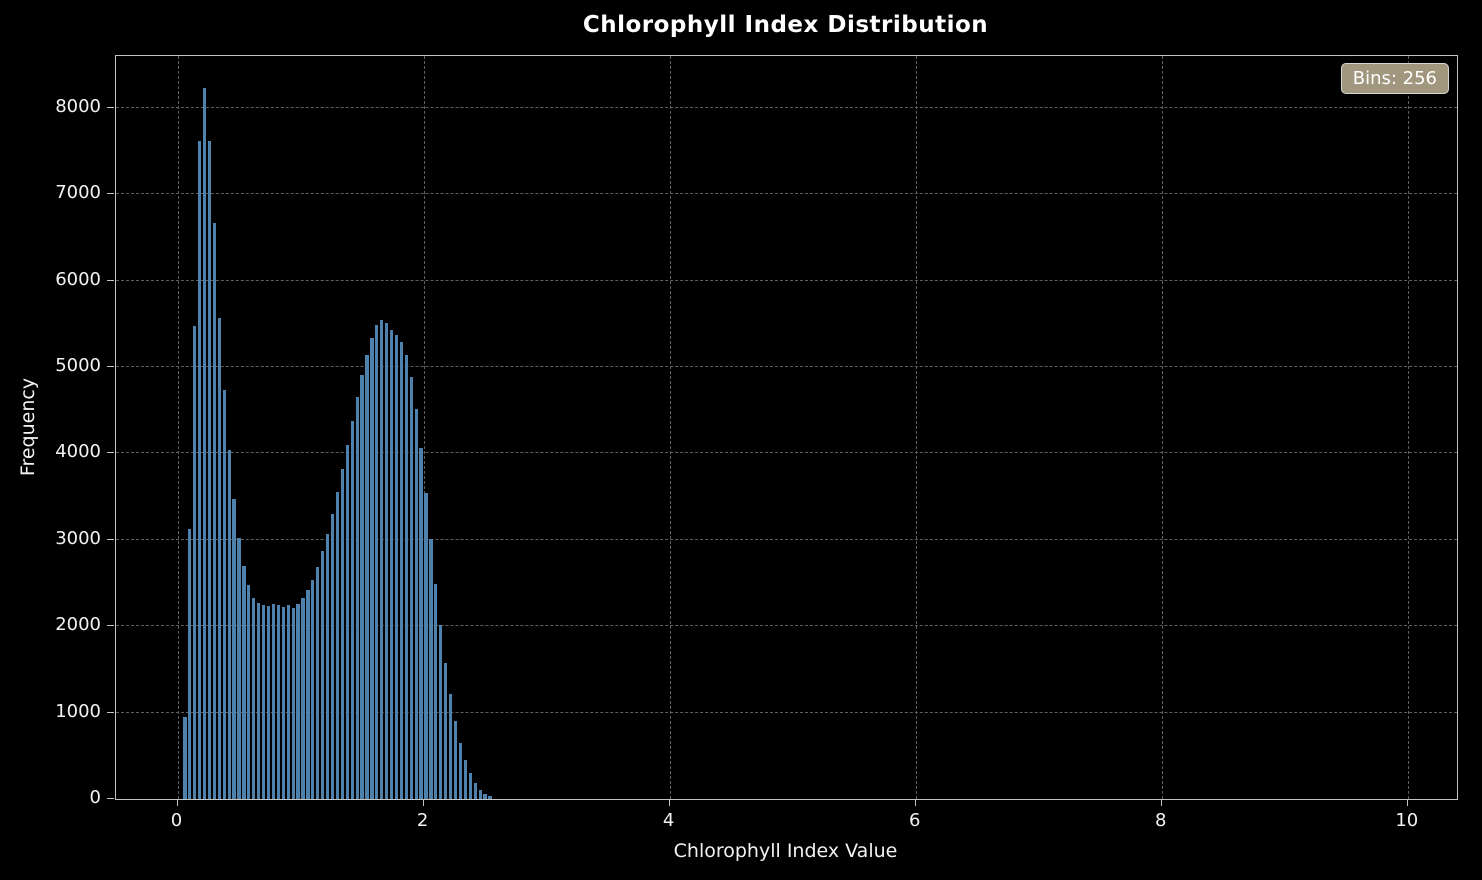 This screenshot has height=880, width=1482. Describe the element at coordinates (914, 820) in the screenshot. I see `x-tick-label: 6` at that location.